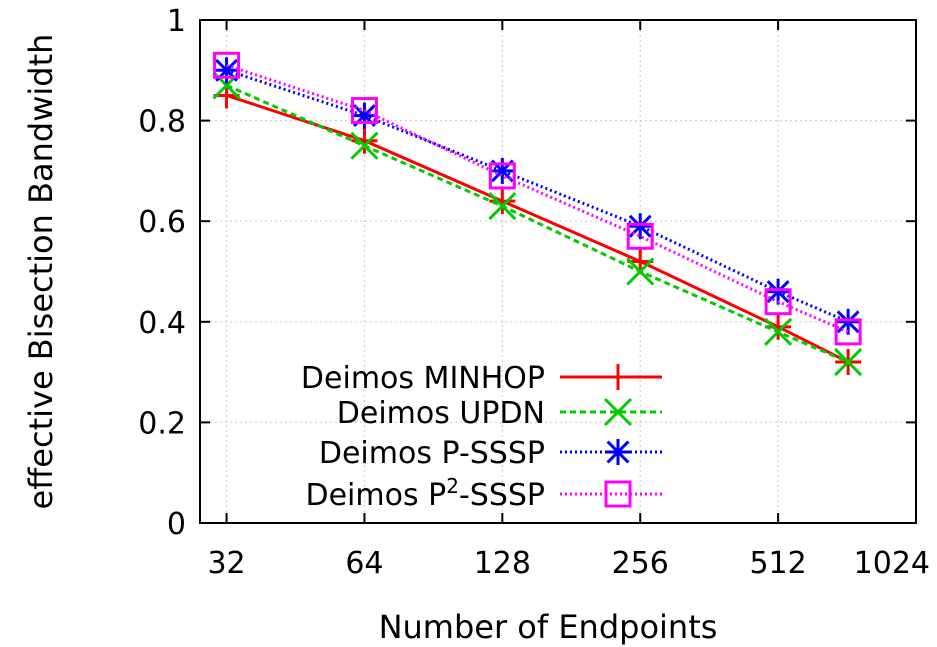  Describe the element at coordinates (548, 627) in the screenshot. I see `x-axis-title: Number of Endpoints` at that location.